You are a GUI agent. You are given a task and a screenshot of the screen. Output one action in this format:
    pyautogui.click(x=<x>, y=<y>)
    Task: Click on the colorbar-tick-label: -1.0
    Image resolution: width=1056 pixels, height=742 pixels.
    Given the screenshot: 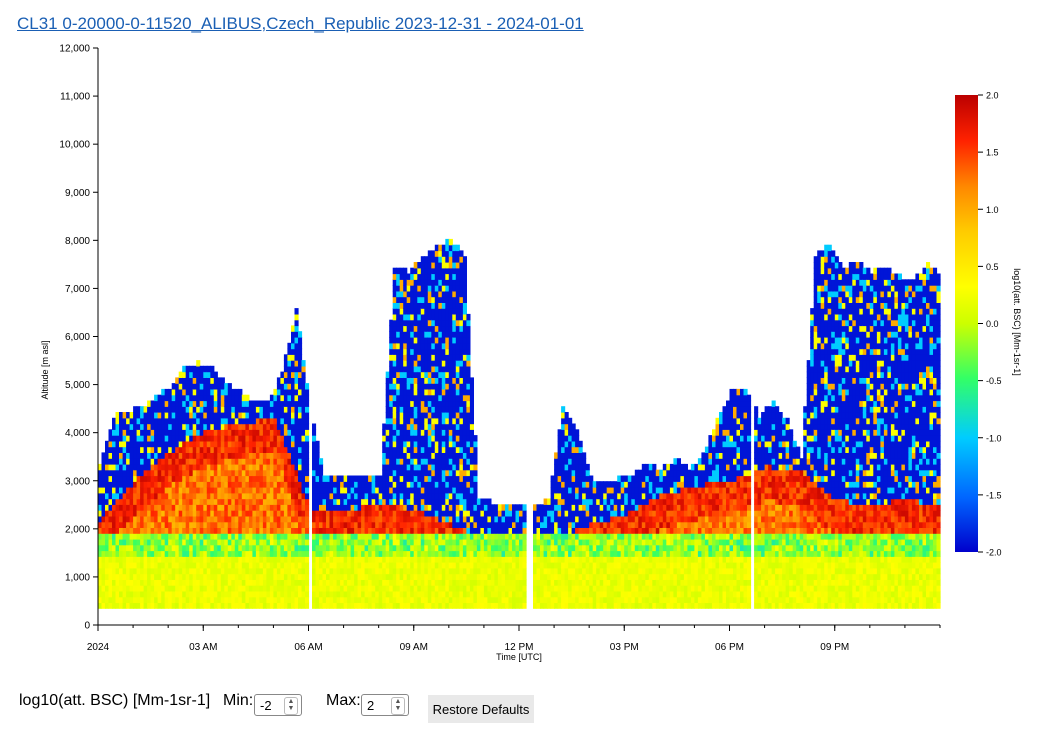 What is the action you would take?
    pyautogui.click(x=994, y=438)
    